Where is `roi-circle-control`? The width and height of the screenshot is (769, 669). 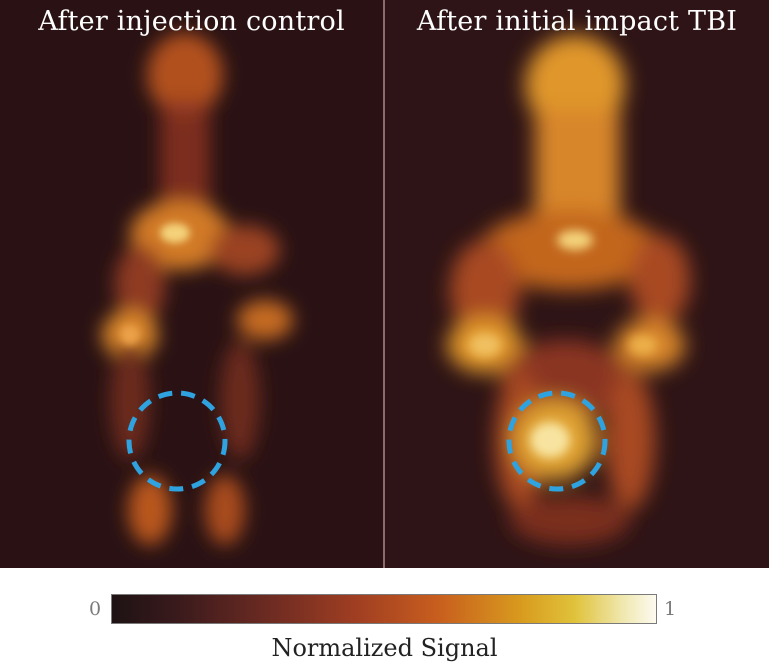
roi-circle-control is located at coordinates (177, 441).